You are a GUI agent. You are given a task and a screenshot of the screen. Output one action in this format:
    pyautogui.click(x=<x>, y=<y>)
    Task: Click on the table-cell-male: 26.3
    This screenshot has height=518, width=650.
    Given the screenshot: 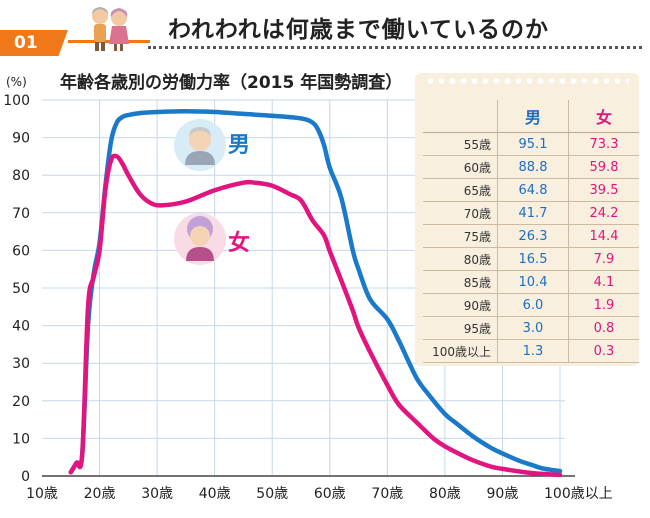 What is the action you would take?
    pyautogui.click(x=533, y=236)
    